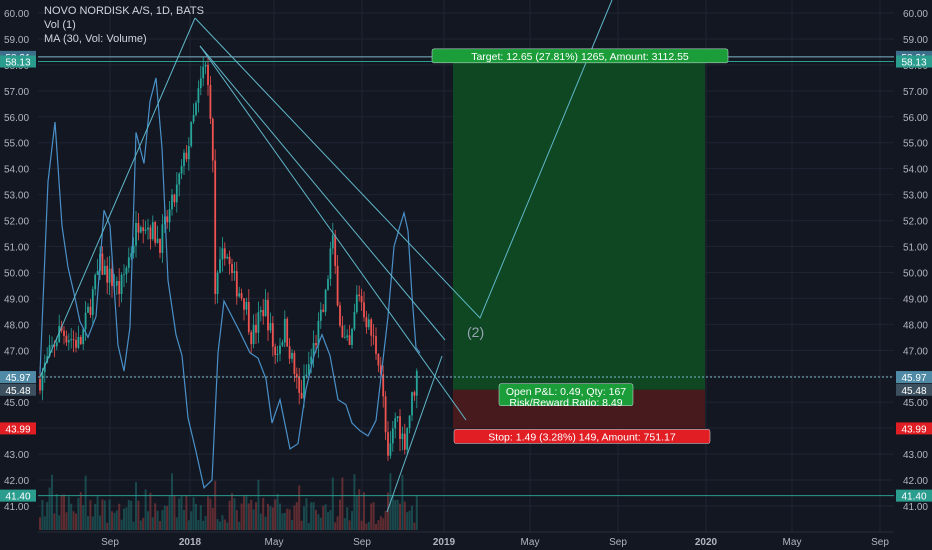 Image resolution: width=932 pixels, height=550 pixels. Describe the element at coordinates (16, 325) in the screenshot. I see `y-tick-left: 48.00` at that location.